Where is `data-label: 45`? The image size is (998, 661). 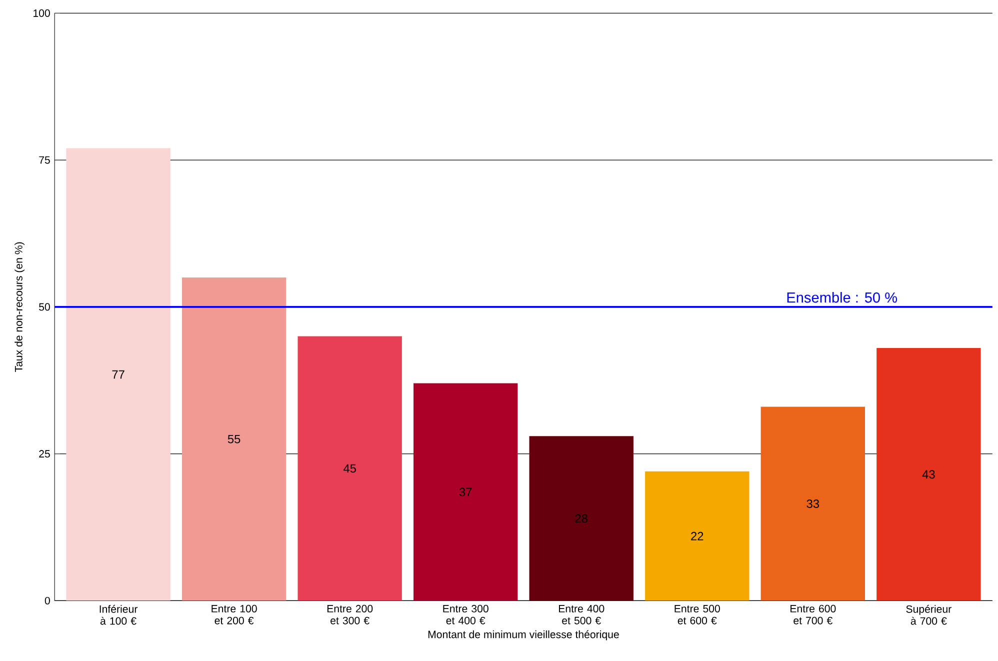
data-label: 45 is located at coordinates (349, 468).